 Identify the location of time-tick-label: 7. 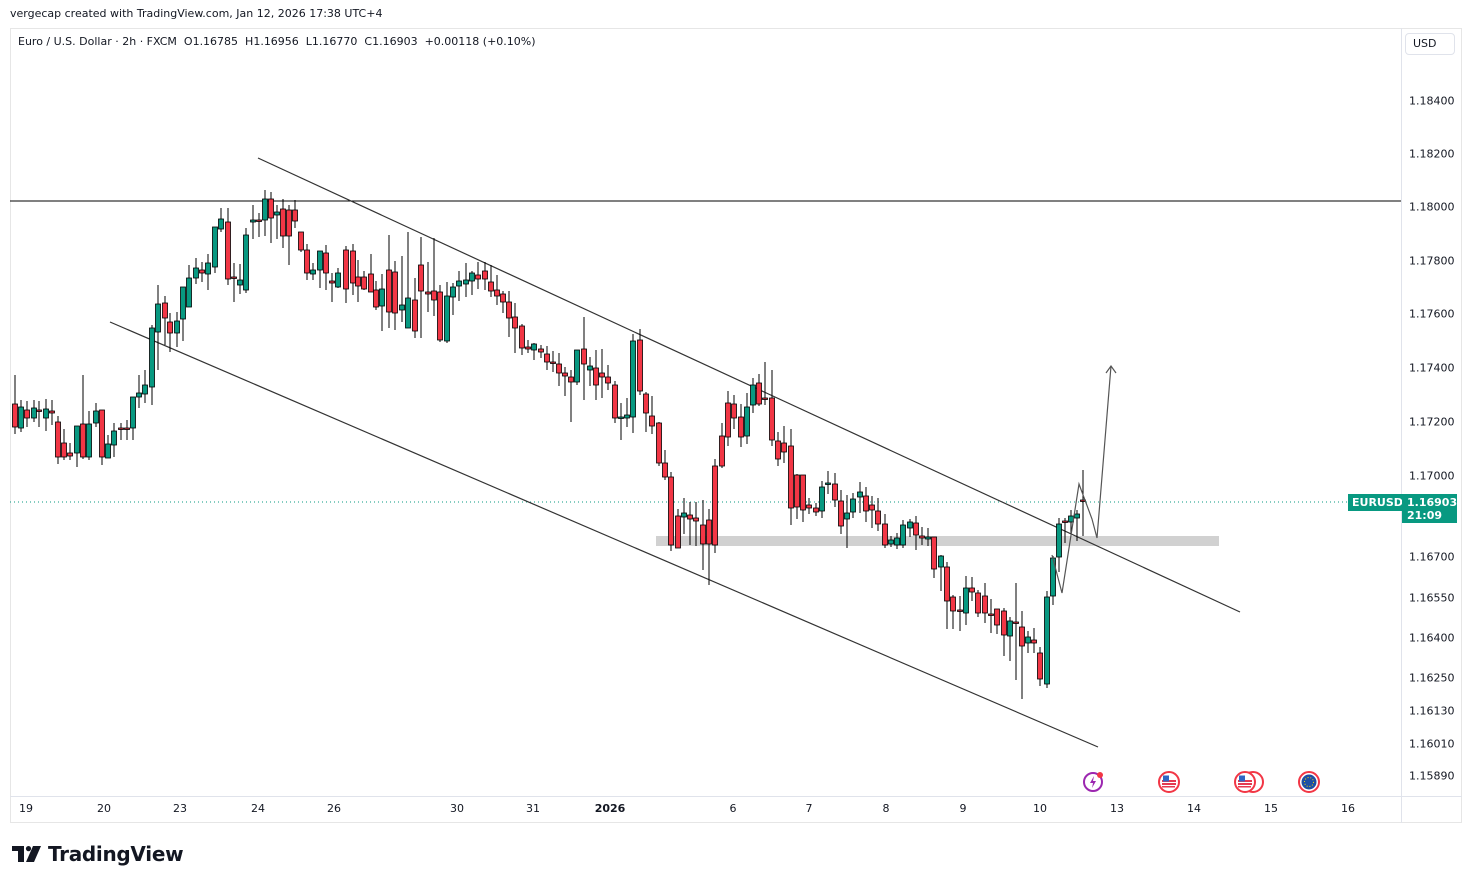
(809, 808).